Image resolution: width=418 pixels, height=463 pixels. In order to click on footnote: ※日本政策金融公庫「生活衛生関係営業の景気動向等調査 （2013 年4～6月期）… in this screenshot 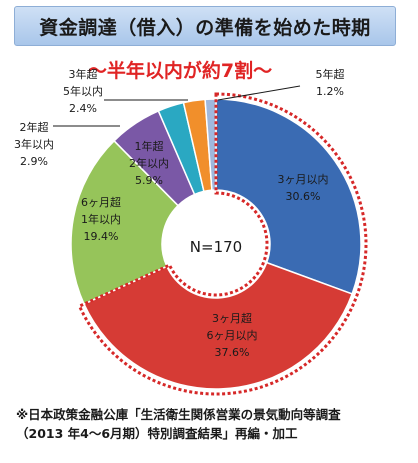, I will do `click(214, 424)`.